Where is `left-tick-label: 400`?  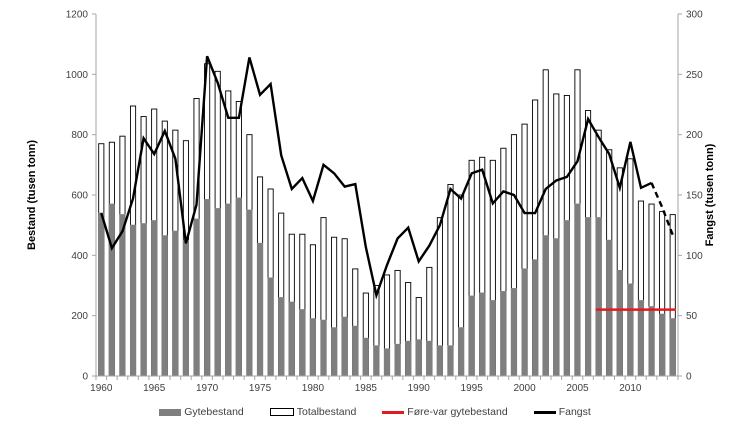
left-tick-label: 400 is located at coordinates (79, 256).